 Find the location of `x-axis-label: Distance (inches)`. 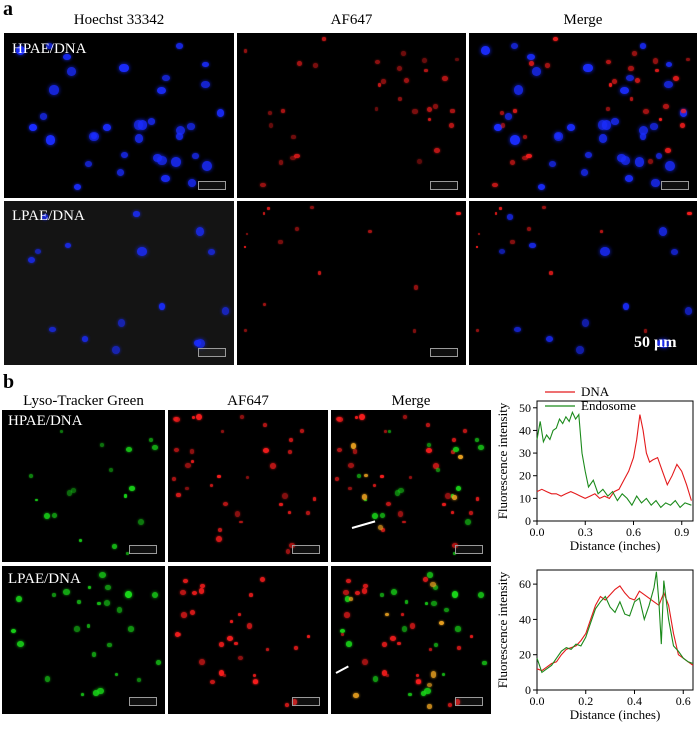

x-axis-label: Distance (inches) is located at coordinates (615, 545).